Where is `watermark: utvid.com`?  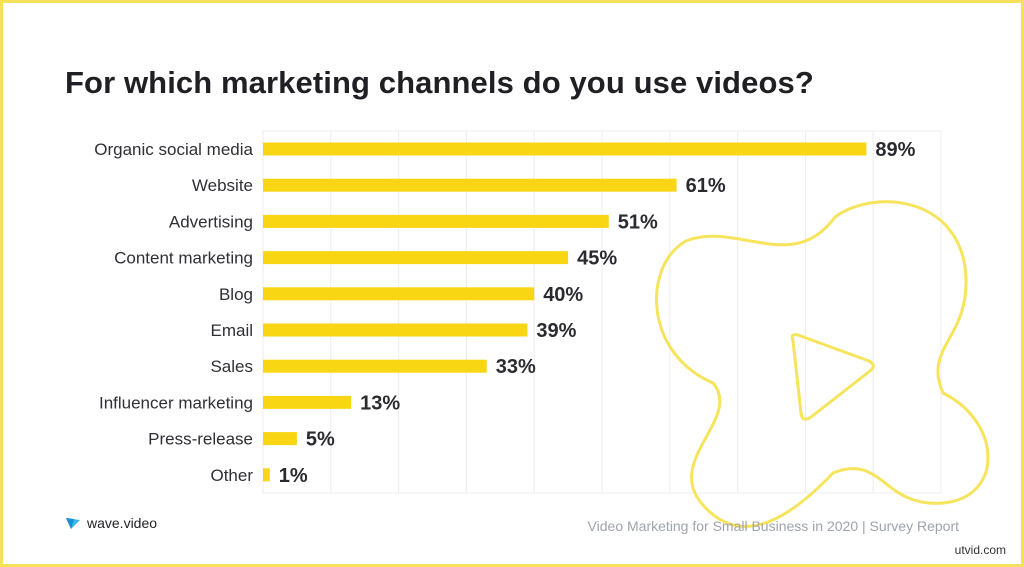
watermark: utvid.com is located at coordinates (980, 550).